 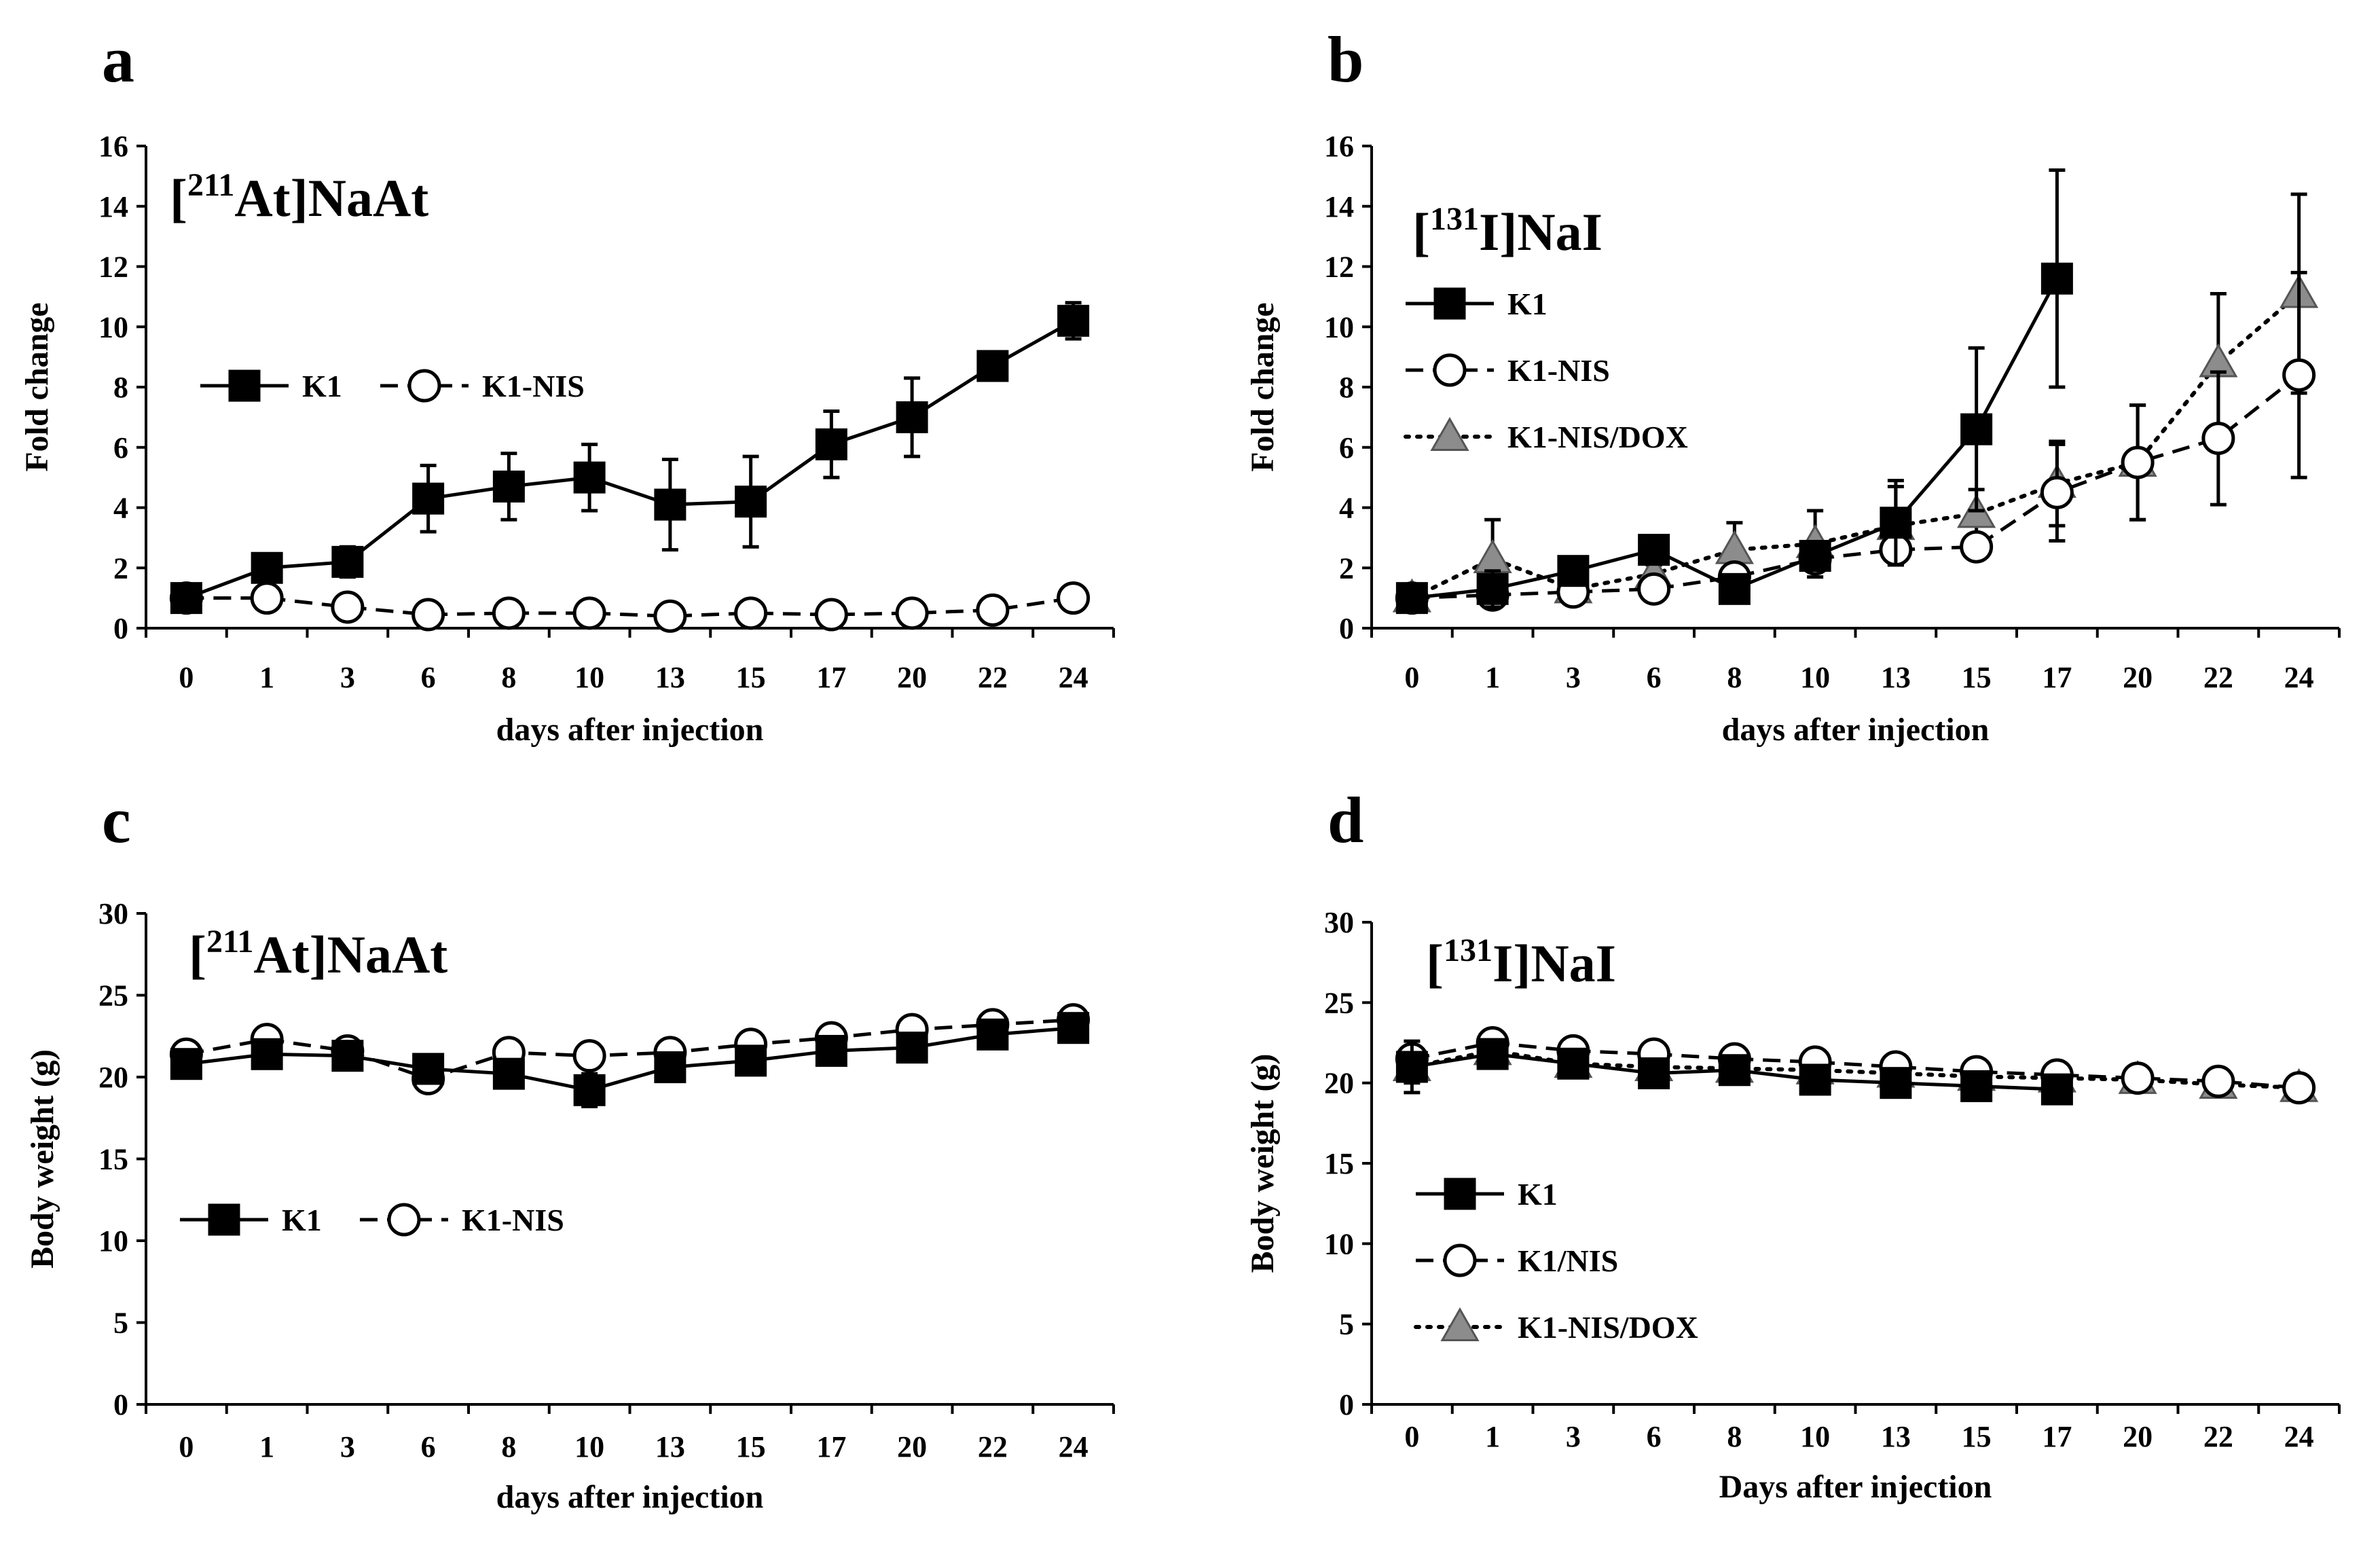 I want to click on legend: K1 K1-NIS K1-NIS/DOX, so click(x=1546, y=370).